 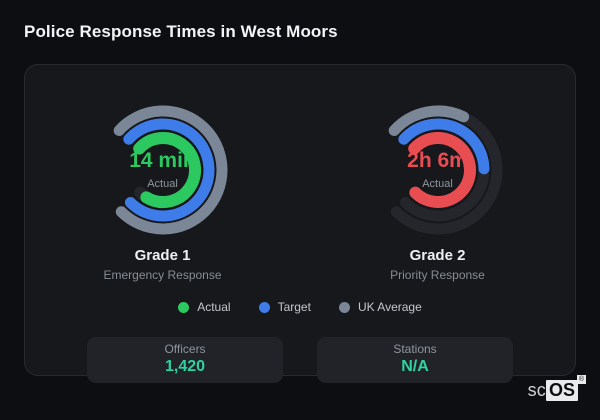 I want to click on legend-item-uk-average: UK Average, so click(x=380, y=307).